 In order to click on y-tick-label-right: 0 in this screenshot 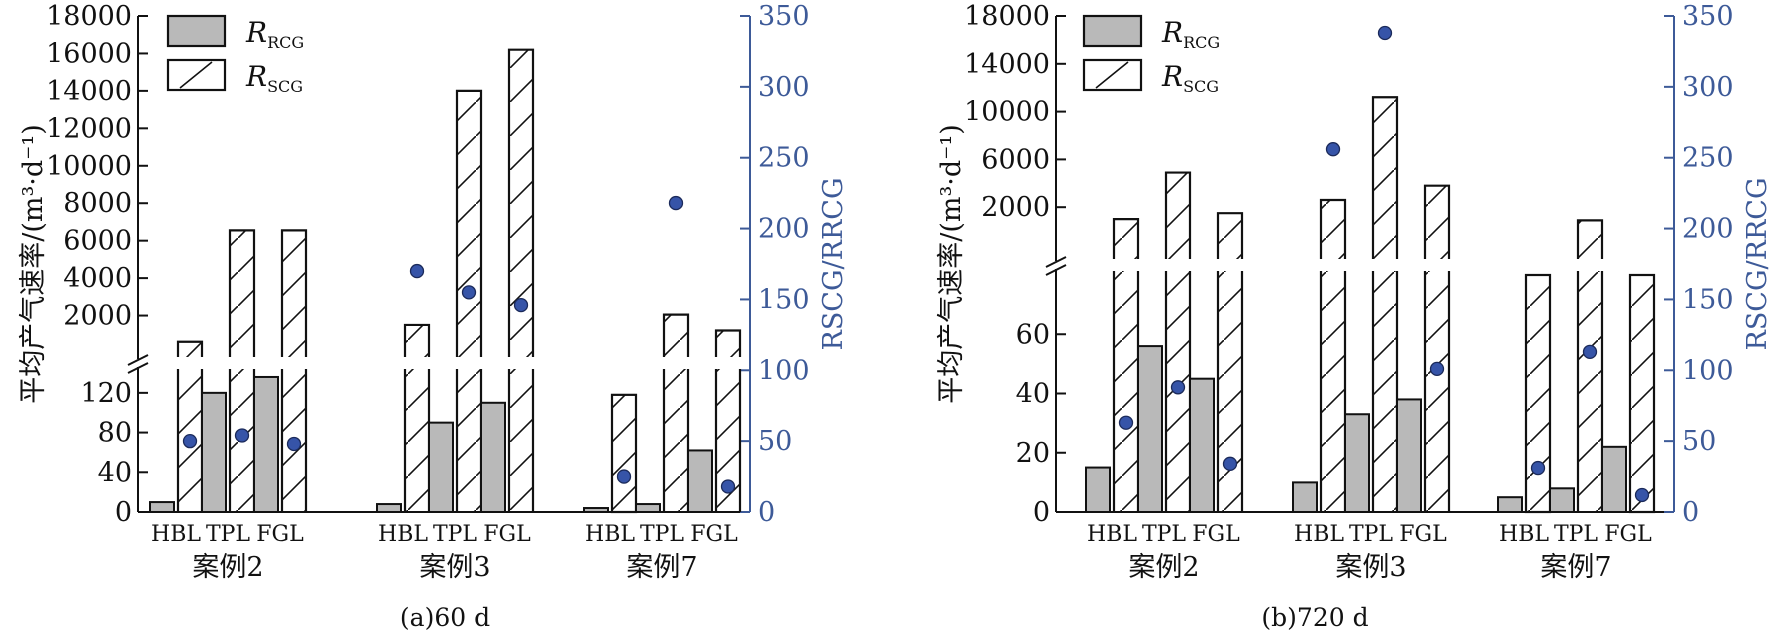, I will do `click(766, 512)`.